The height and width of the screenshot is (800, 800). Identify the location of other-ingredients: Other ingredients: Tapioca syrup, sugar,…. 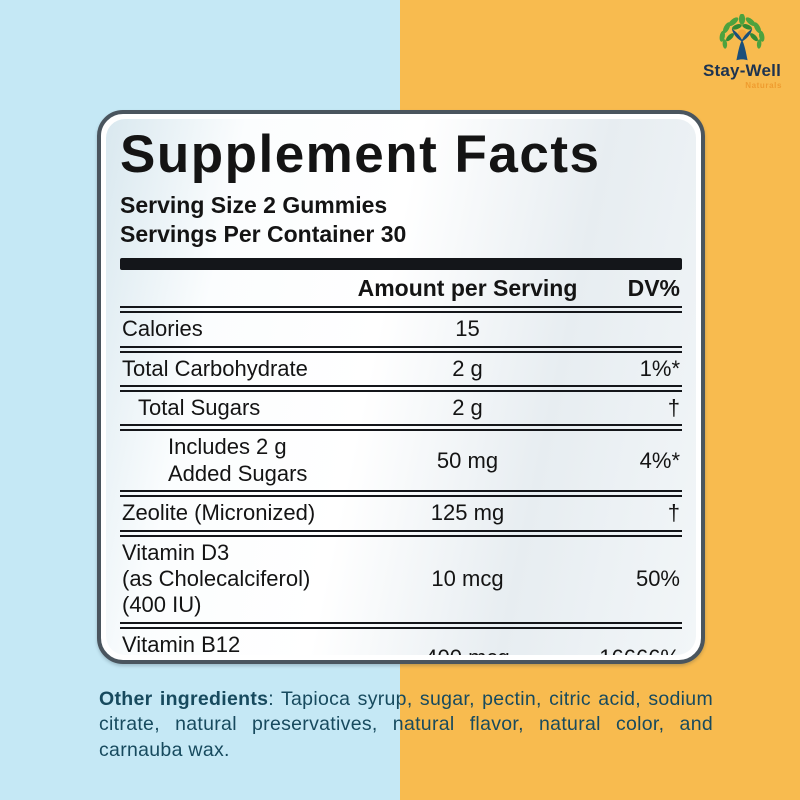
(406, 725).